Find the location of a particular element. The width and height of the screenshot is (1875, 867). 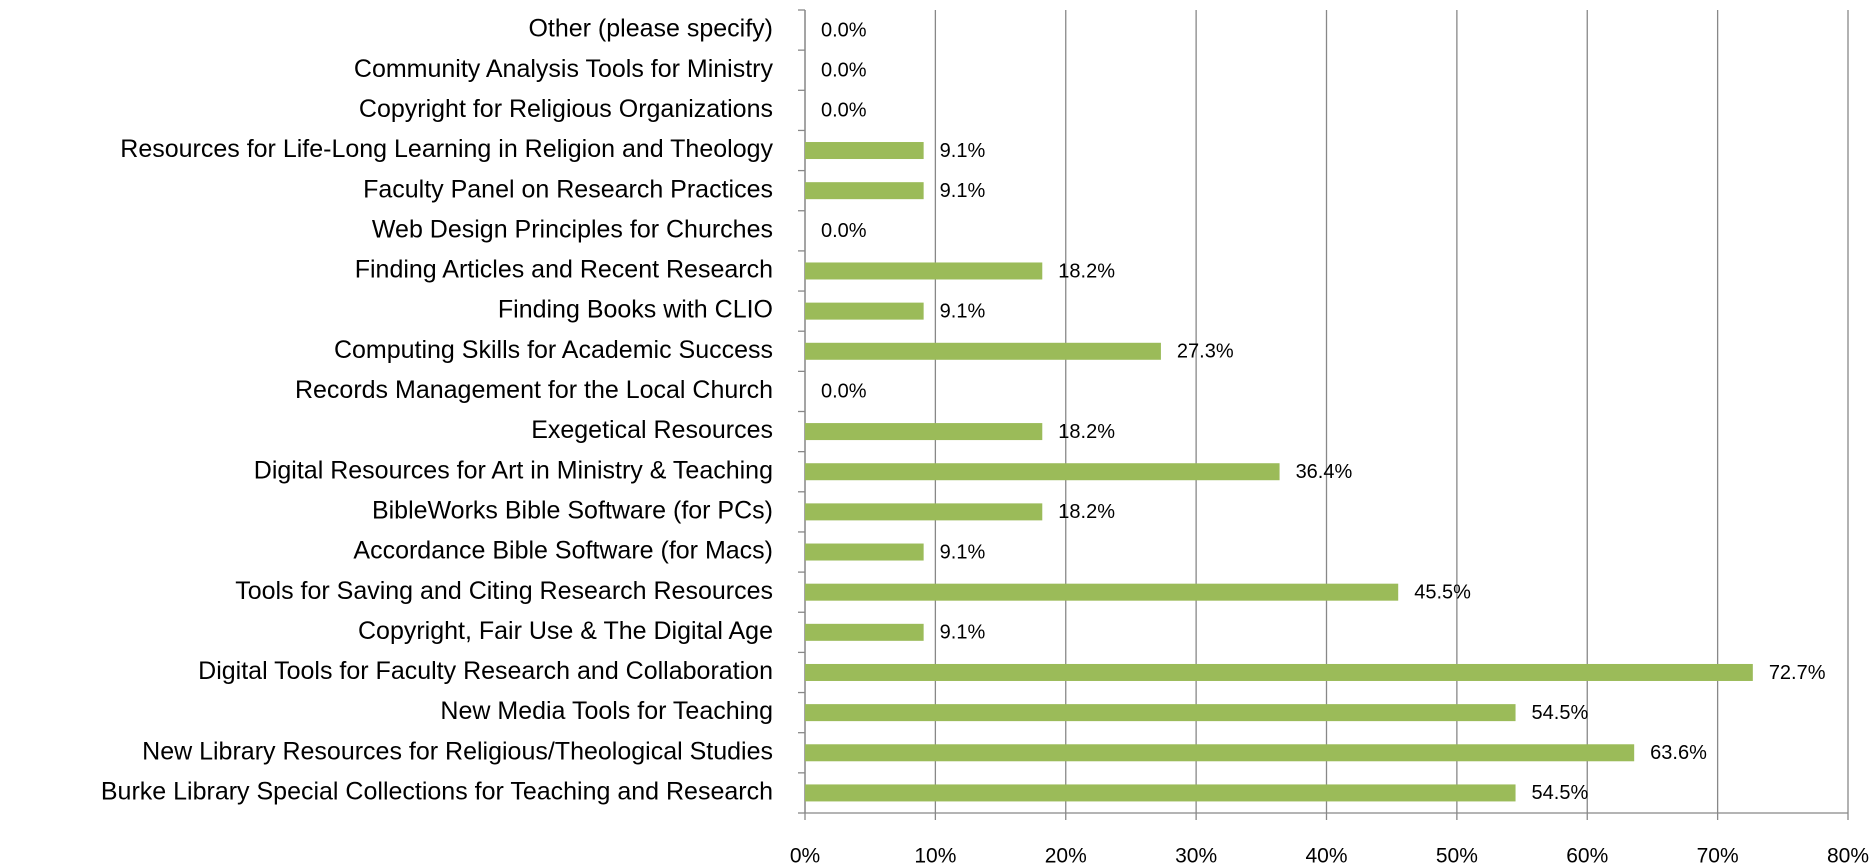

x-tick-label: 50% is located at coordinates (1457, 856).